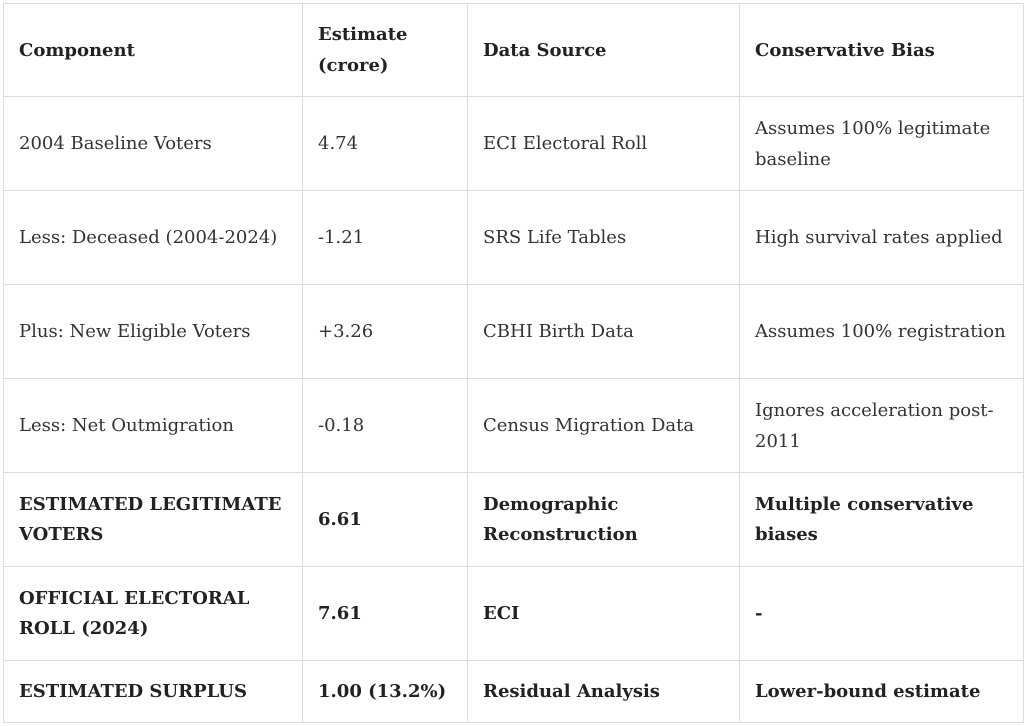  I want to click on cell-component: OFFICIAL ELECTORAL ROLL (2024), so click(153, 613).